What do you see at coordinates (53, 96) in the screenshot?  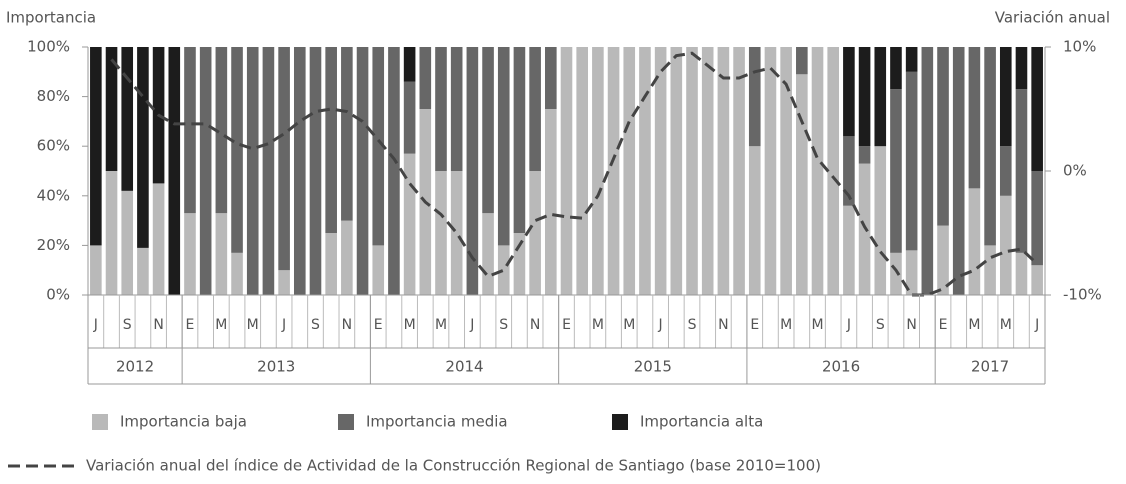 I see `y-tick-label: 80%` at bounding box center [53, 96].